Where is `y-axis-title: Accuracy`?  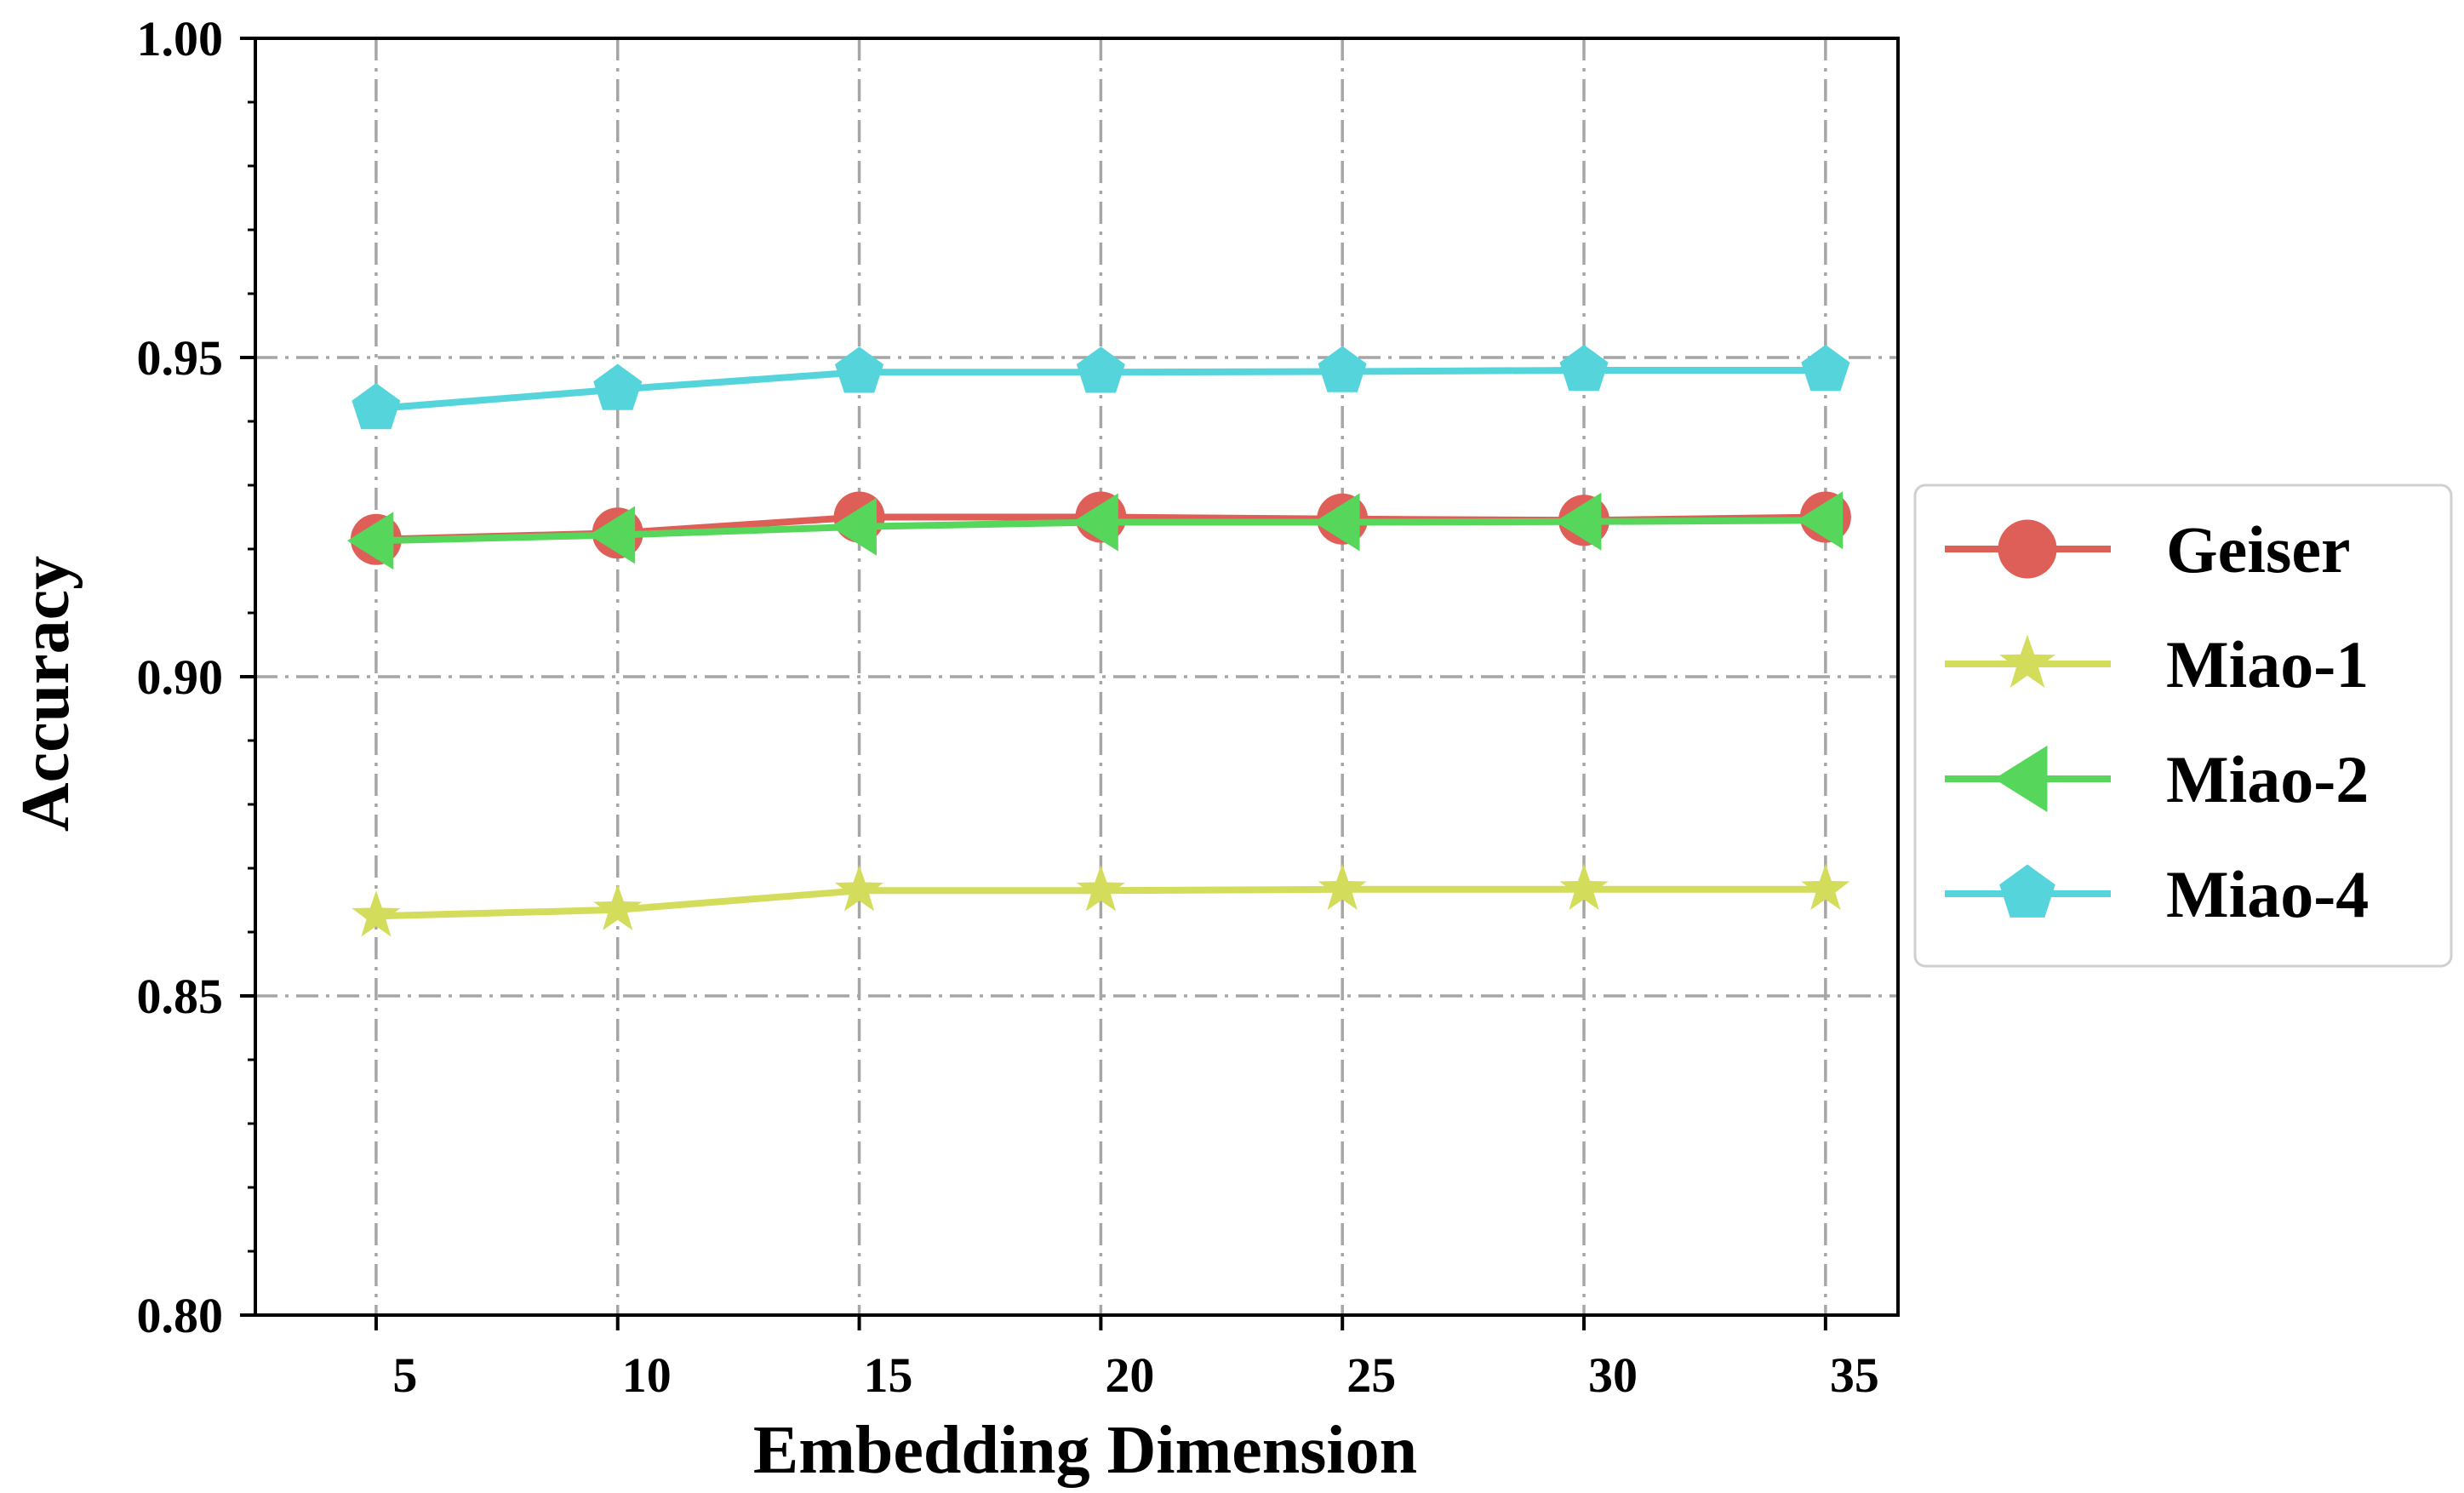 y-axis-title: Accuracy is located at coordinates (46, 694).